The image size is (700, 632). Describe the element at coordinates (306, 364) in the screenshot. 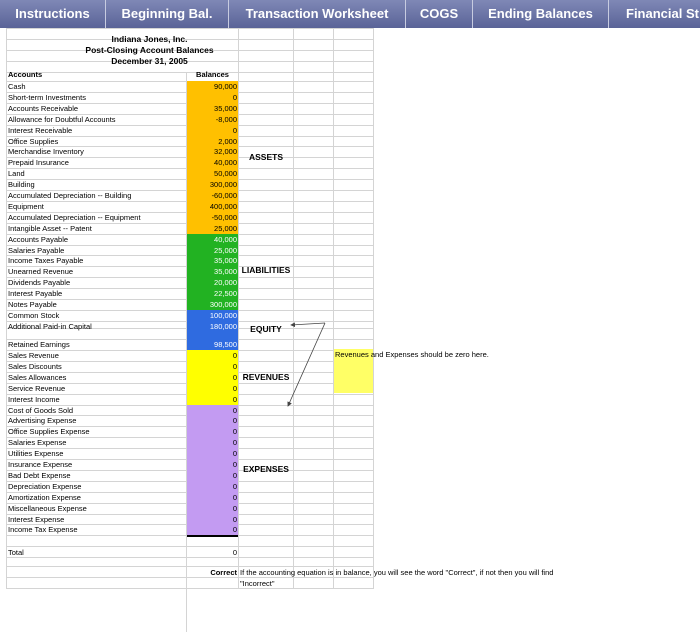

I see `equity-arrows` at that location.